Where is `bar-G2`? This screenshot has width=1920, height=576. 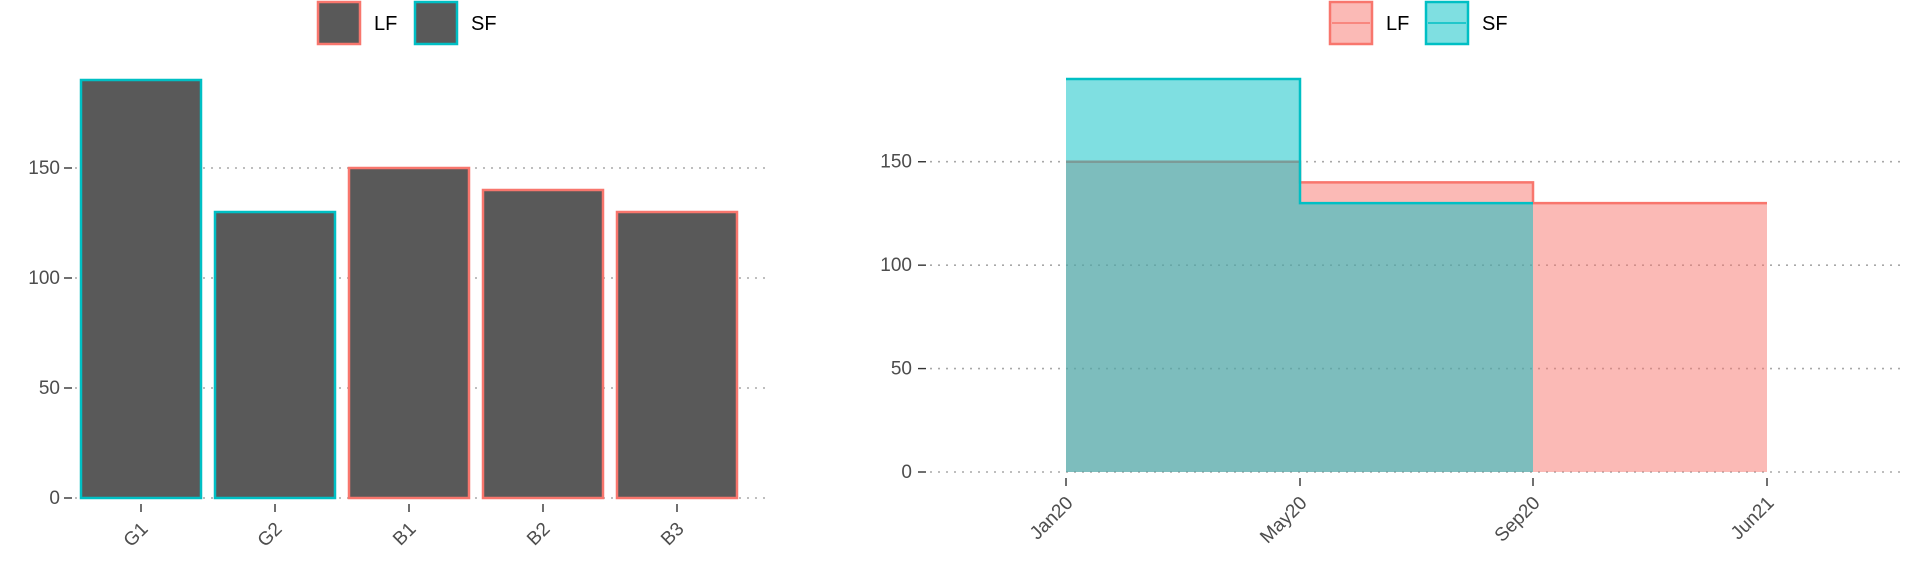
bar-G2 is located at coordinates (275, 355).